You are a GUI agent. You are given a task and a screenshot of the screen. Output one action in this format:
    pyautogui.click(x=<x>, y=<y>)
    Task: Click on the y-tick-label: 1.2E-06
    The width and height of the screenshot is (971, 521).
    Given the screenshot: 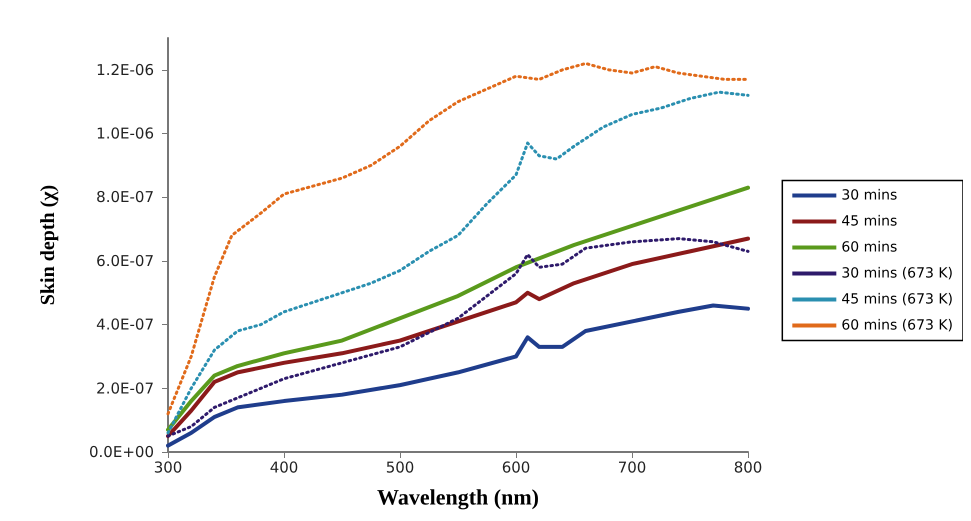 What is the action you would take?
    pyautogui.click(x=125, y=69)
    